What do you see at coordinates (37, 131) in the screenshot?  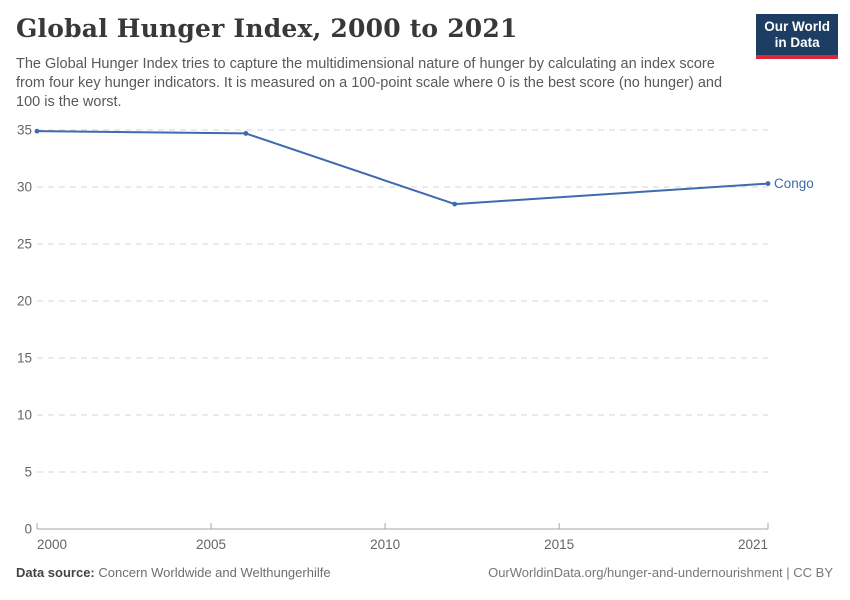 I see `data-point-congo-2000` at bounding box center [37, 131].